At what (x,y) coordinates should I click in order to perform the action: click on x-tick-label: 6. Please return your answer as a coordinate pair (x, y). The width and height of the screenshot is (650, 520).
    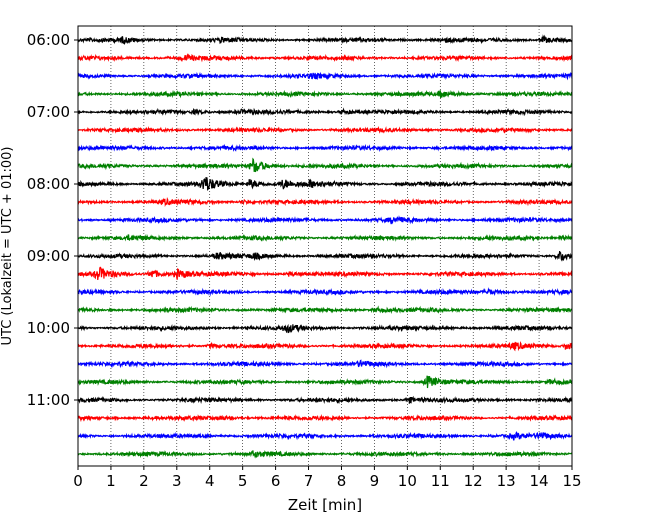
    Looking at the image, I should click on (276, 481).